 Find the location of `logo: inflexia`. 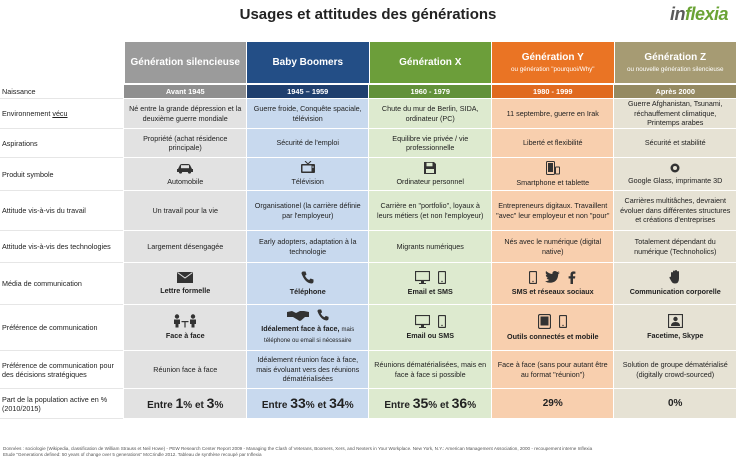

logo: inflexia is located at coordinates (699, 14).